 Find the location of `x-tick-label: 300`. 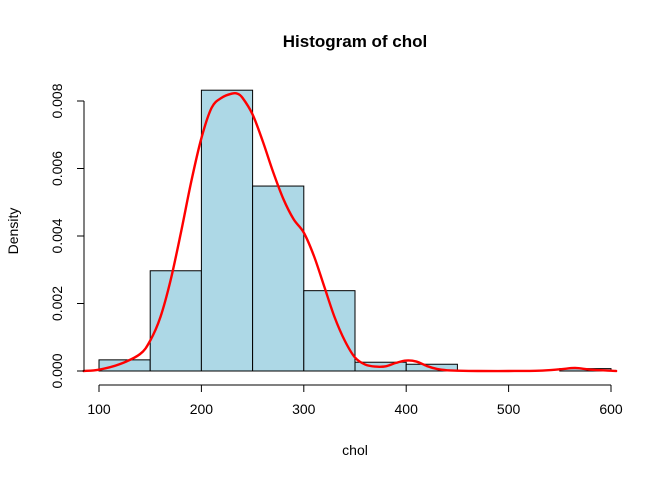

x-tick-label: 300 is located at coordinates (304, 409).